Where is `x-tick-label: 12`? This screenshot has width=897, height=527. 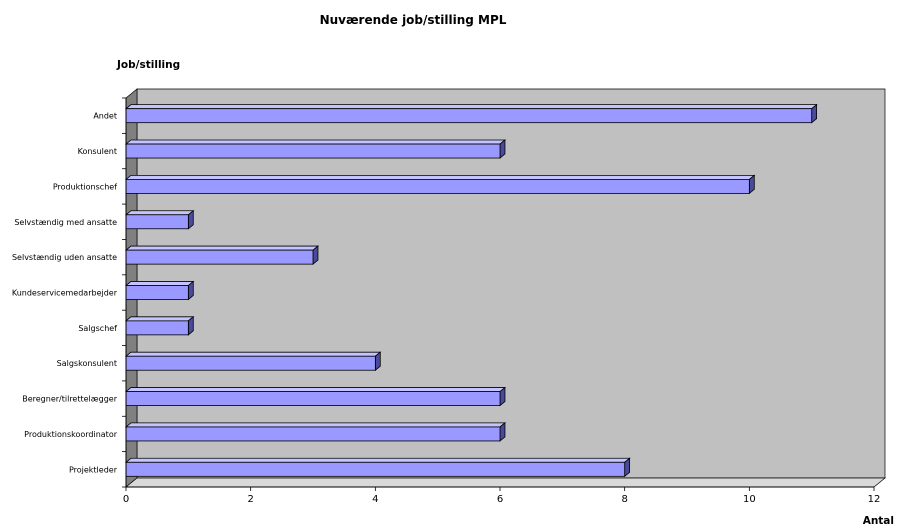
x-tick-label: 12 is located at coordinates (874, 499).